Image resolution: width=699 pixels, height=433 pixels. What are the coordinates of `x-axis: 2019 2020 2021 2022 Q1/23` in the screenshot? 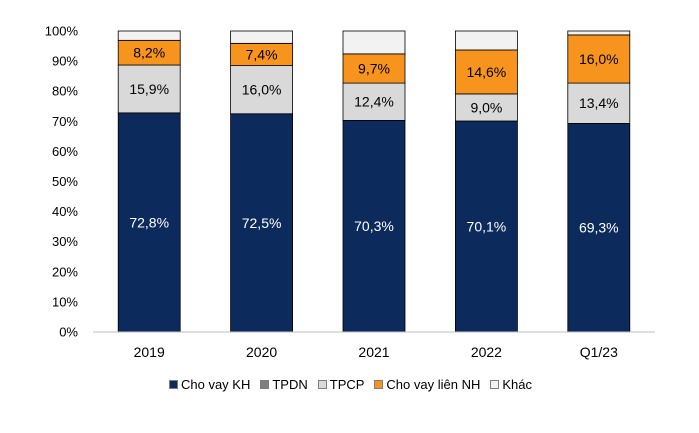 It's located at (374, 345).